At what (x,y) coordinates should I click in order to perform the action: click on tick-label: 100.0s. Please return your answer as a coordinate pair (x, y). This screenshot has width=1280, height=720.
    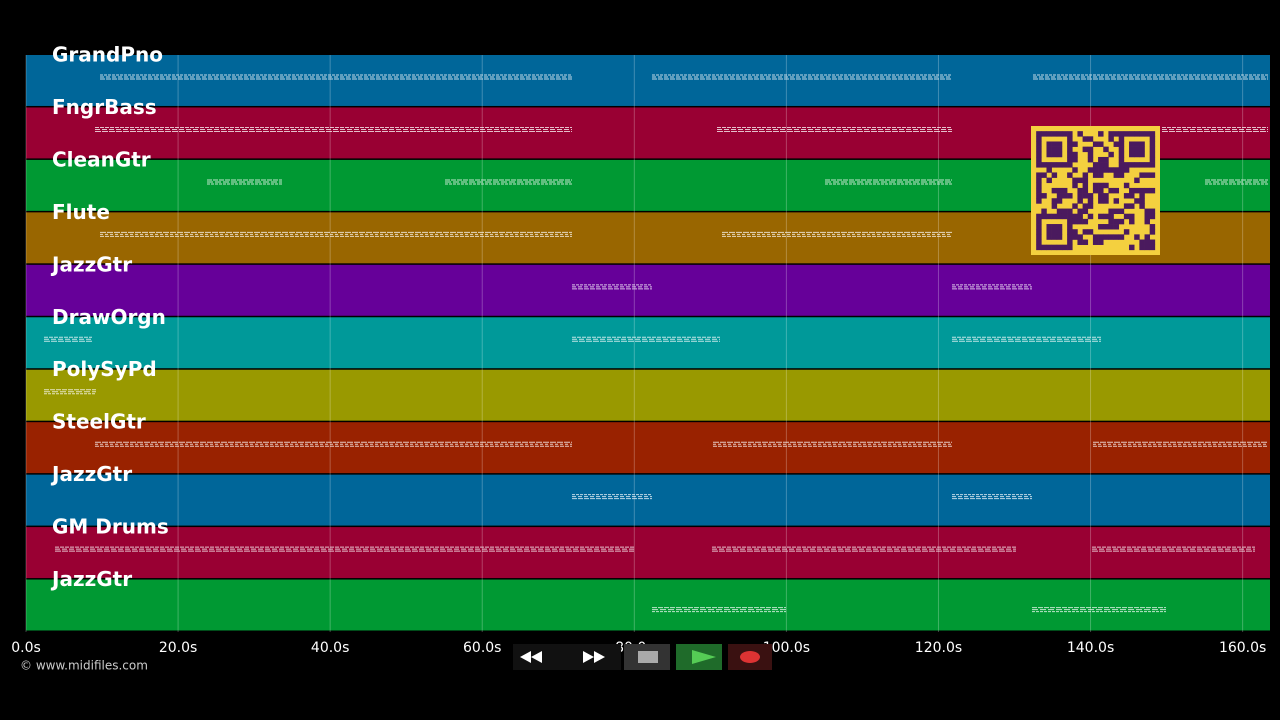
    Looking at the image, I should click on (786, 648).